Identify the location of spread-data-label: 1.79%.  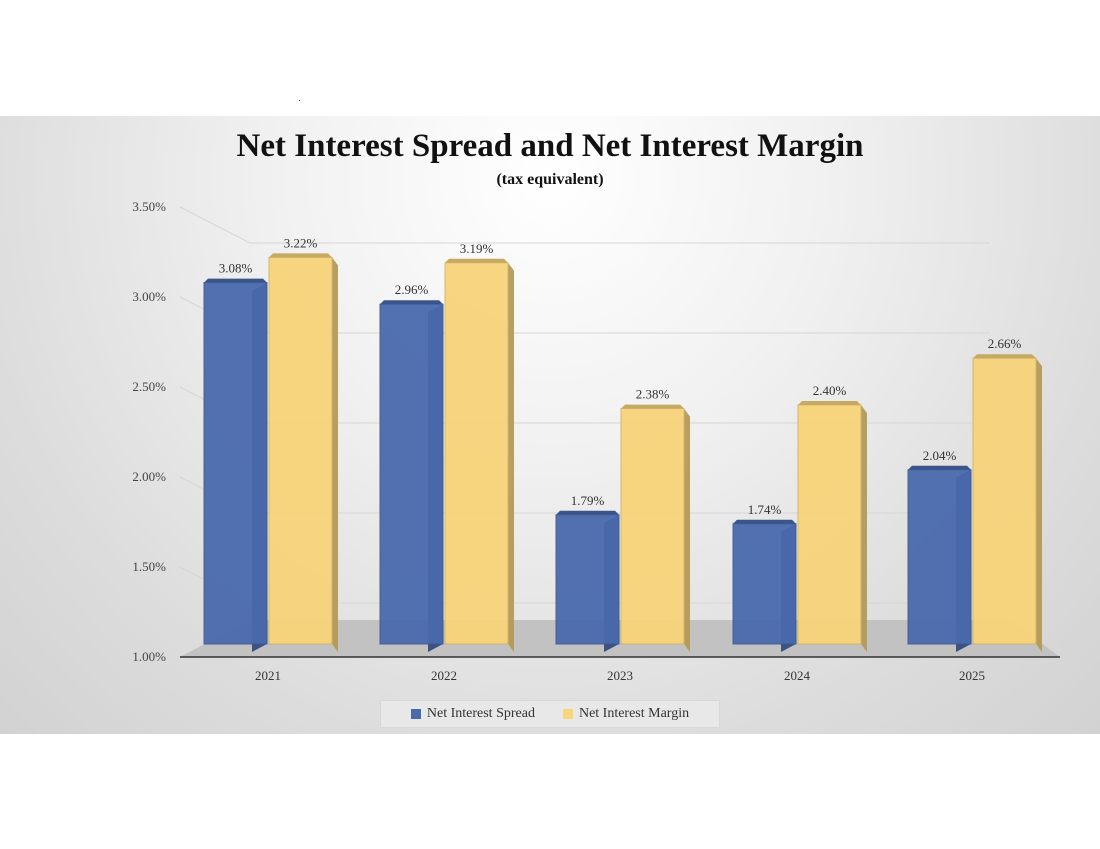
(588, 500).